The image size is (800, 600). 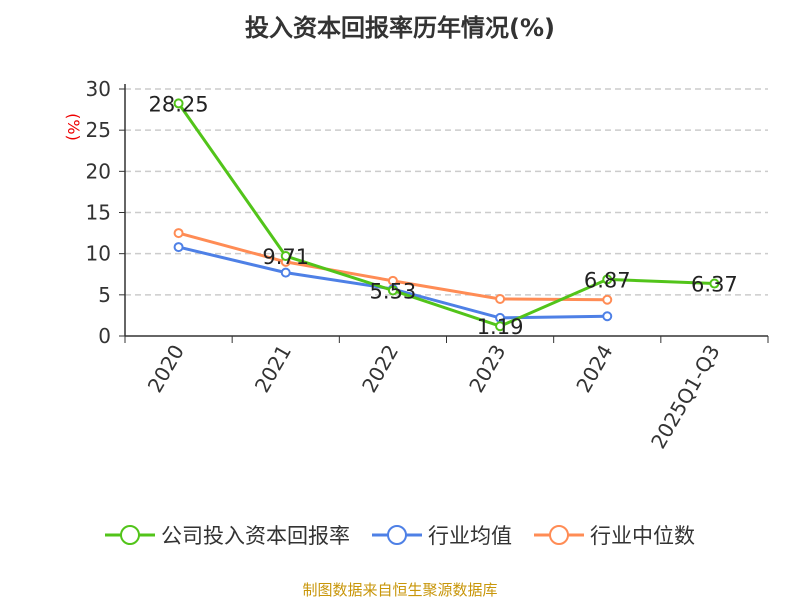 I want to click on y-tick-label: 10, so click(x=98, y=254).